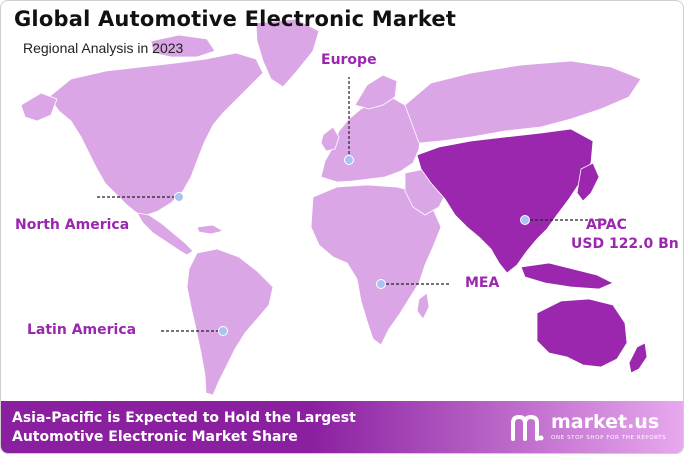  What do you see at coordinates (210, 229) in the screenshot?
I see `caribbean-islands` at bounding box center [210, 229].